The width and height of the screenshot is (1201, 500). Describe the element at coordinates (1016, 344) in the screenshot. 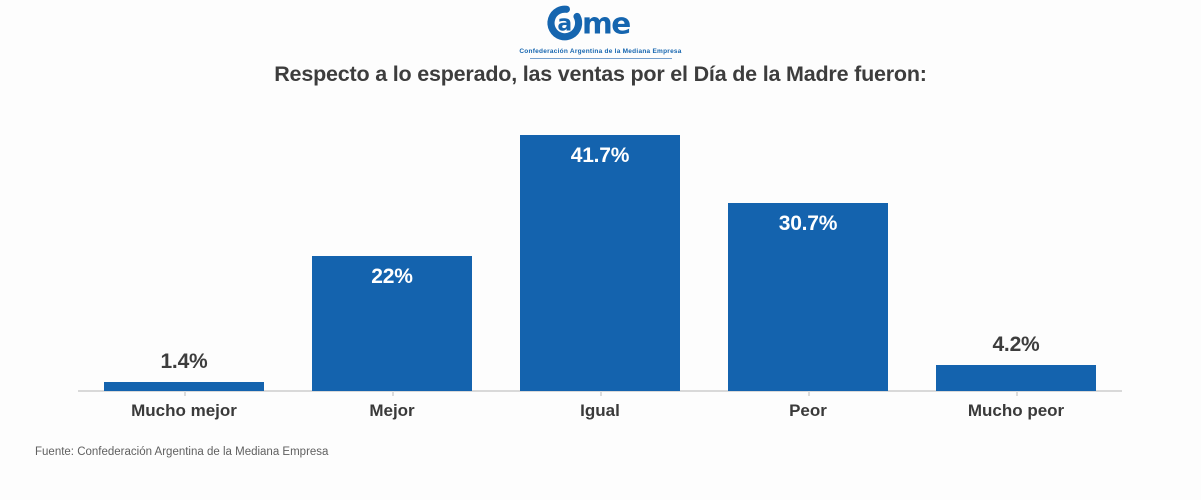

I see `bar-value-label: 4.2%` at that location.